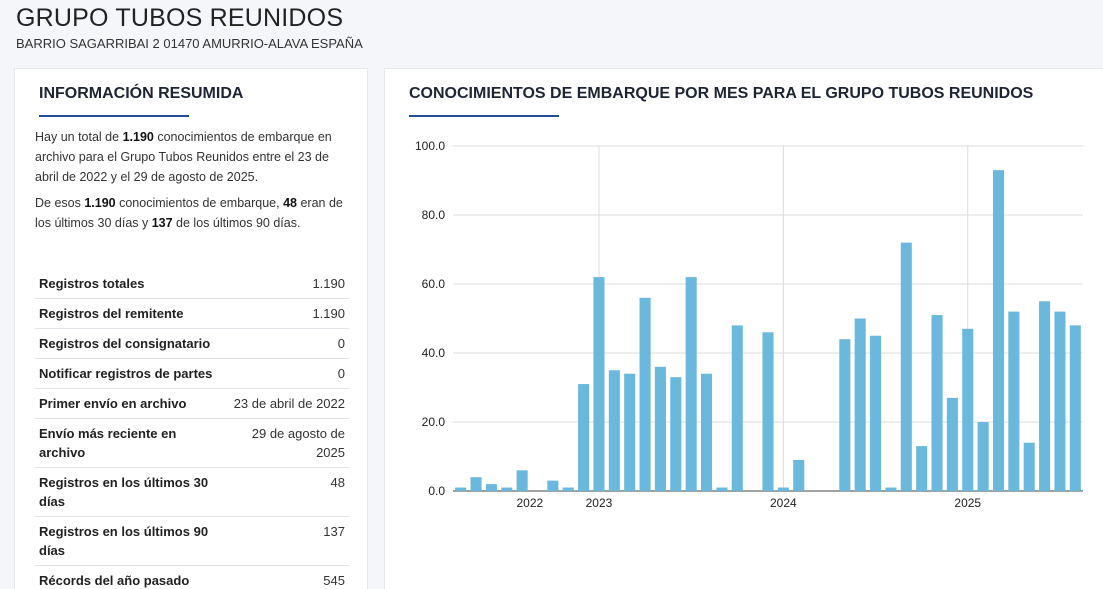  Describe the element at coordinates (434, 215) in the screenshot. I see `y-tick-label: 80.0` at that location.